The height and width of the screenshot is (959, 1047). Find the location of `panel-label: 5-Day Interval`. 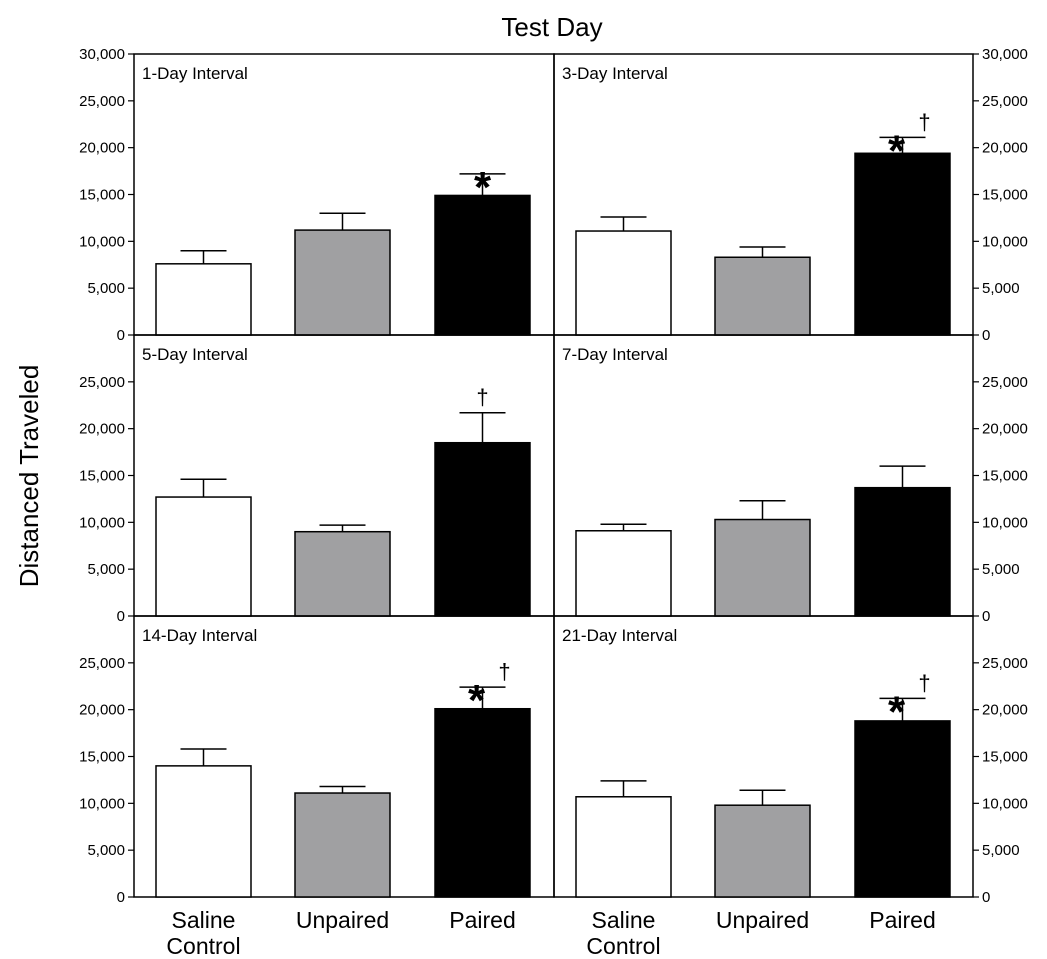

panel-label: 5-Day Interval is located at coordinates (195, 354).